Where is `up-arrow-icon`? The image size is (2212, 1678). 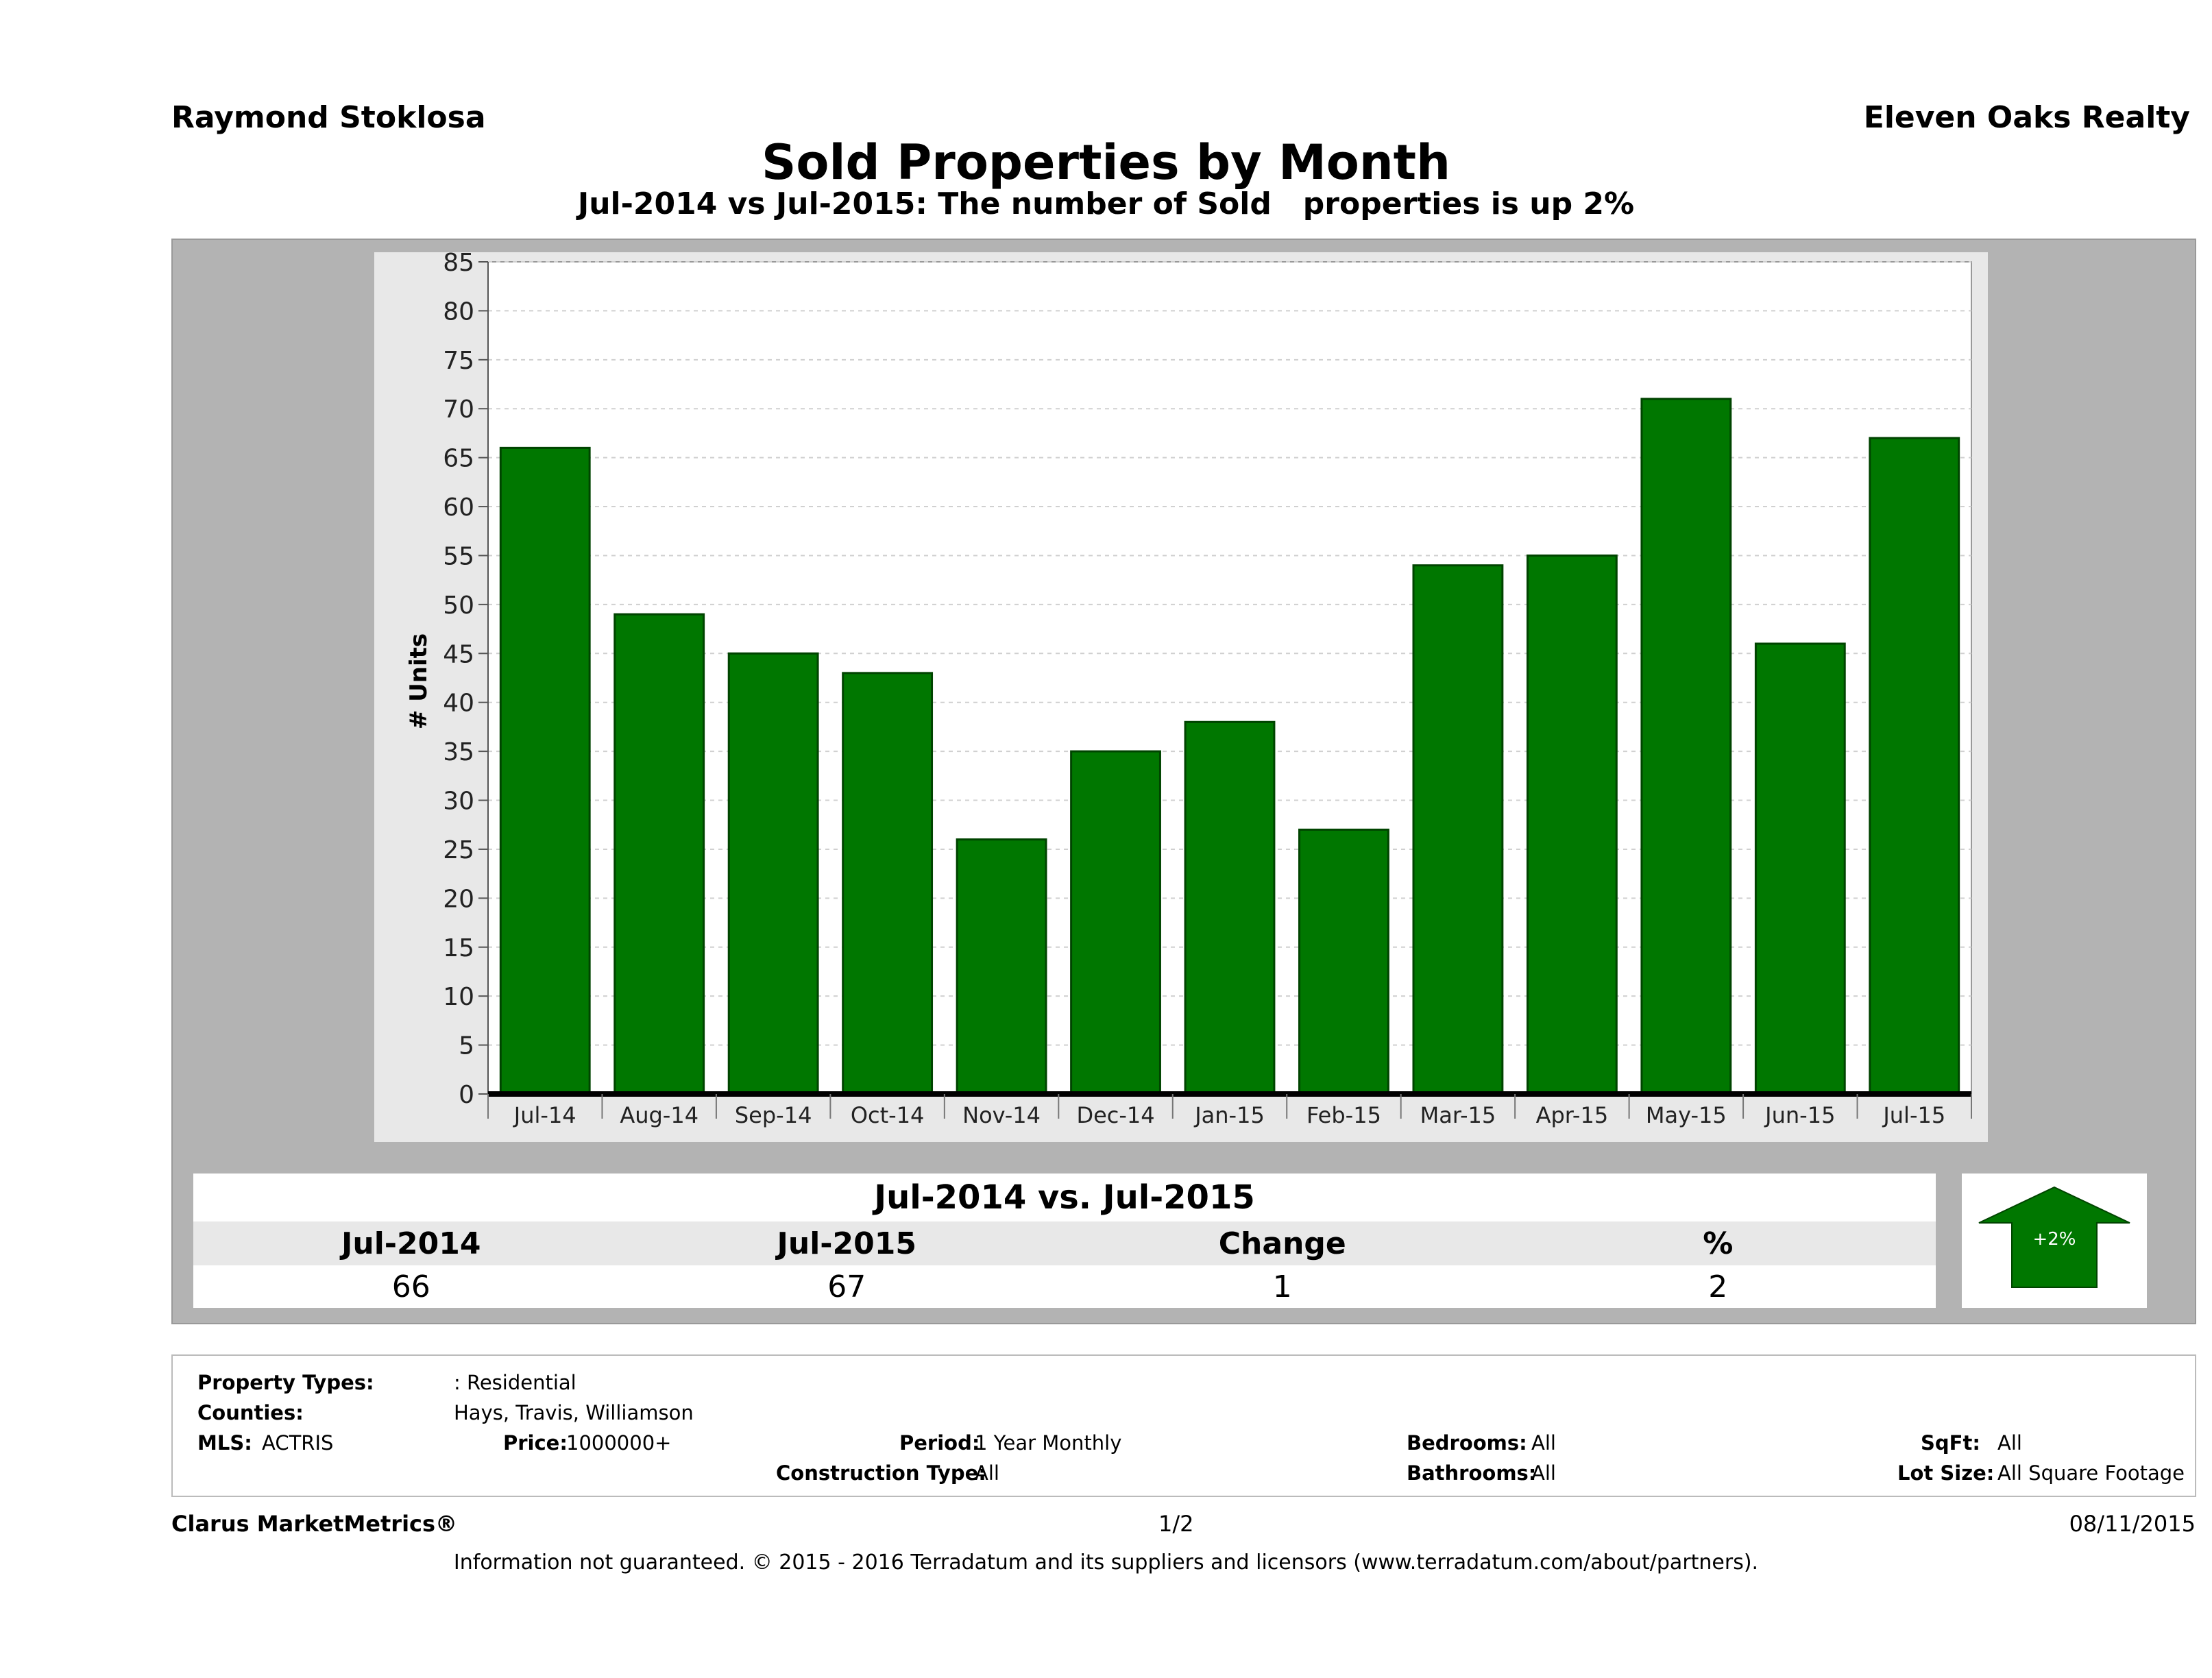
up-arrow-icon is located at coordinates (2054, 1237).